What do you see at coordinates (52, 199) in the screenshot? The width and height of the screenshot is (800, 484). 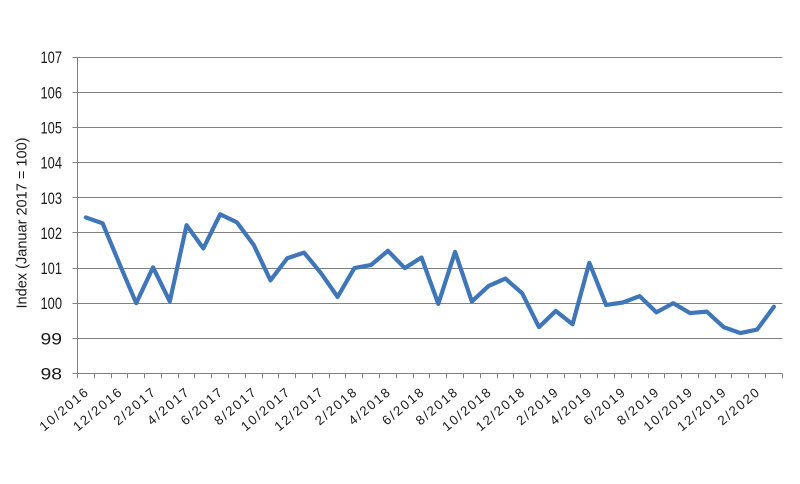 I see `svg-text: 103` at bounding box center [52, 199].